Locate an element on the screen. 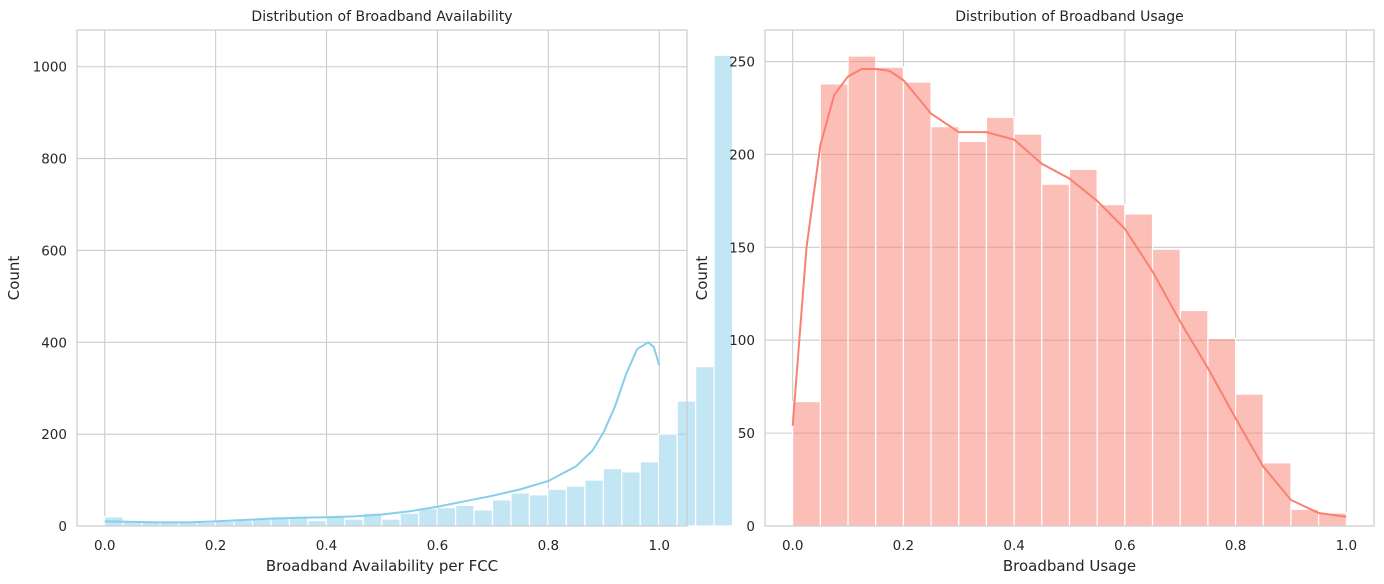 The width and height of the screenshot is (1384, 584). availability-y-ticks: 0 200 400 600 800 1000 is located at coordinates (50, 297).